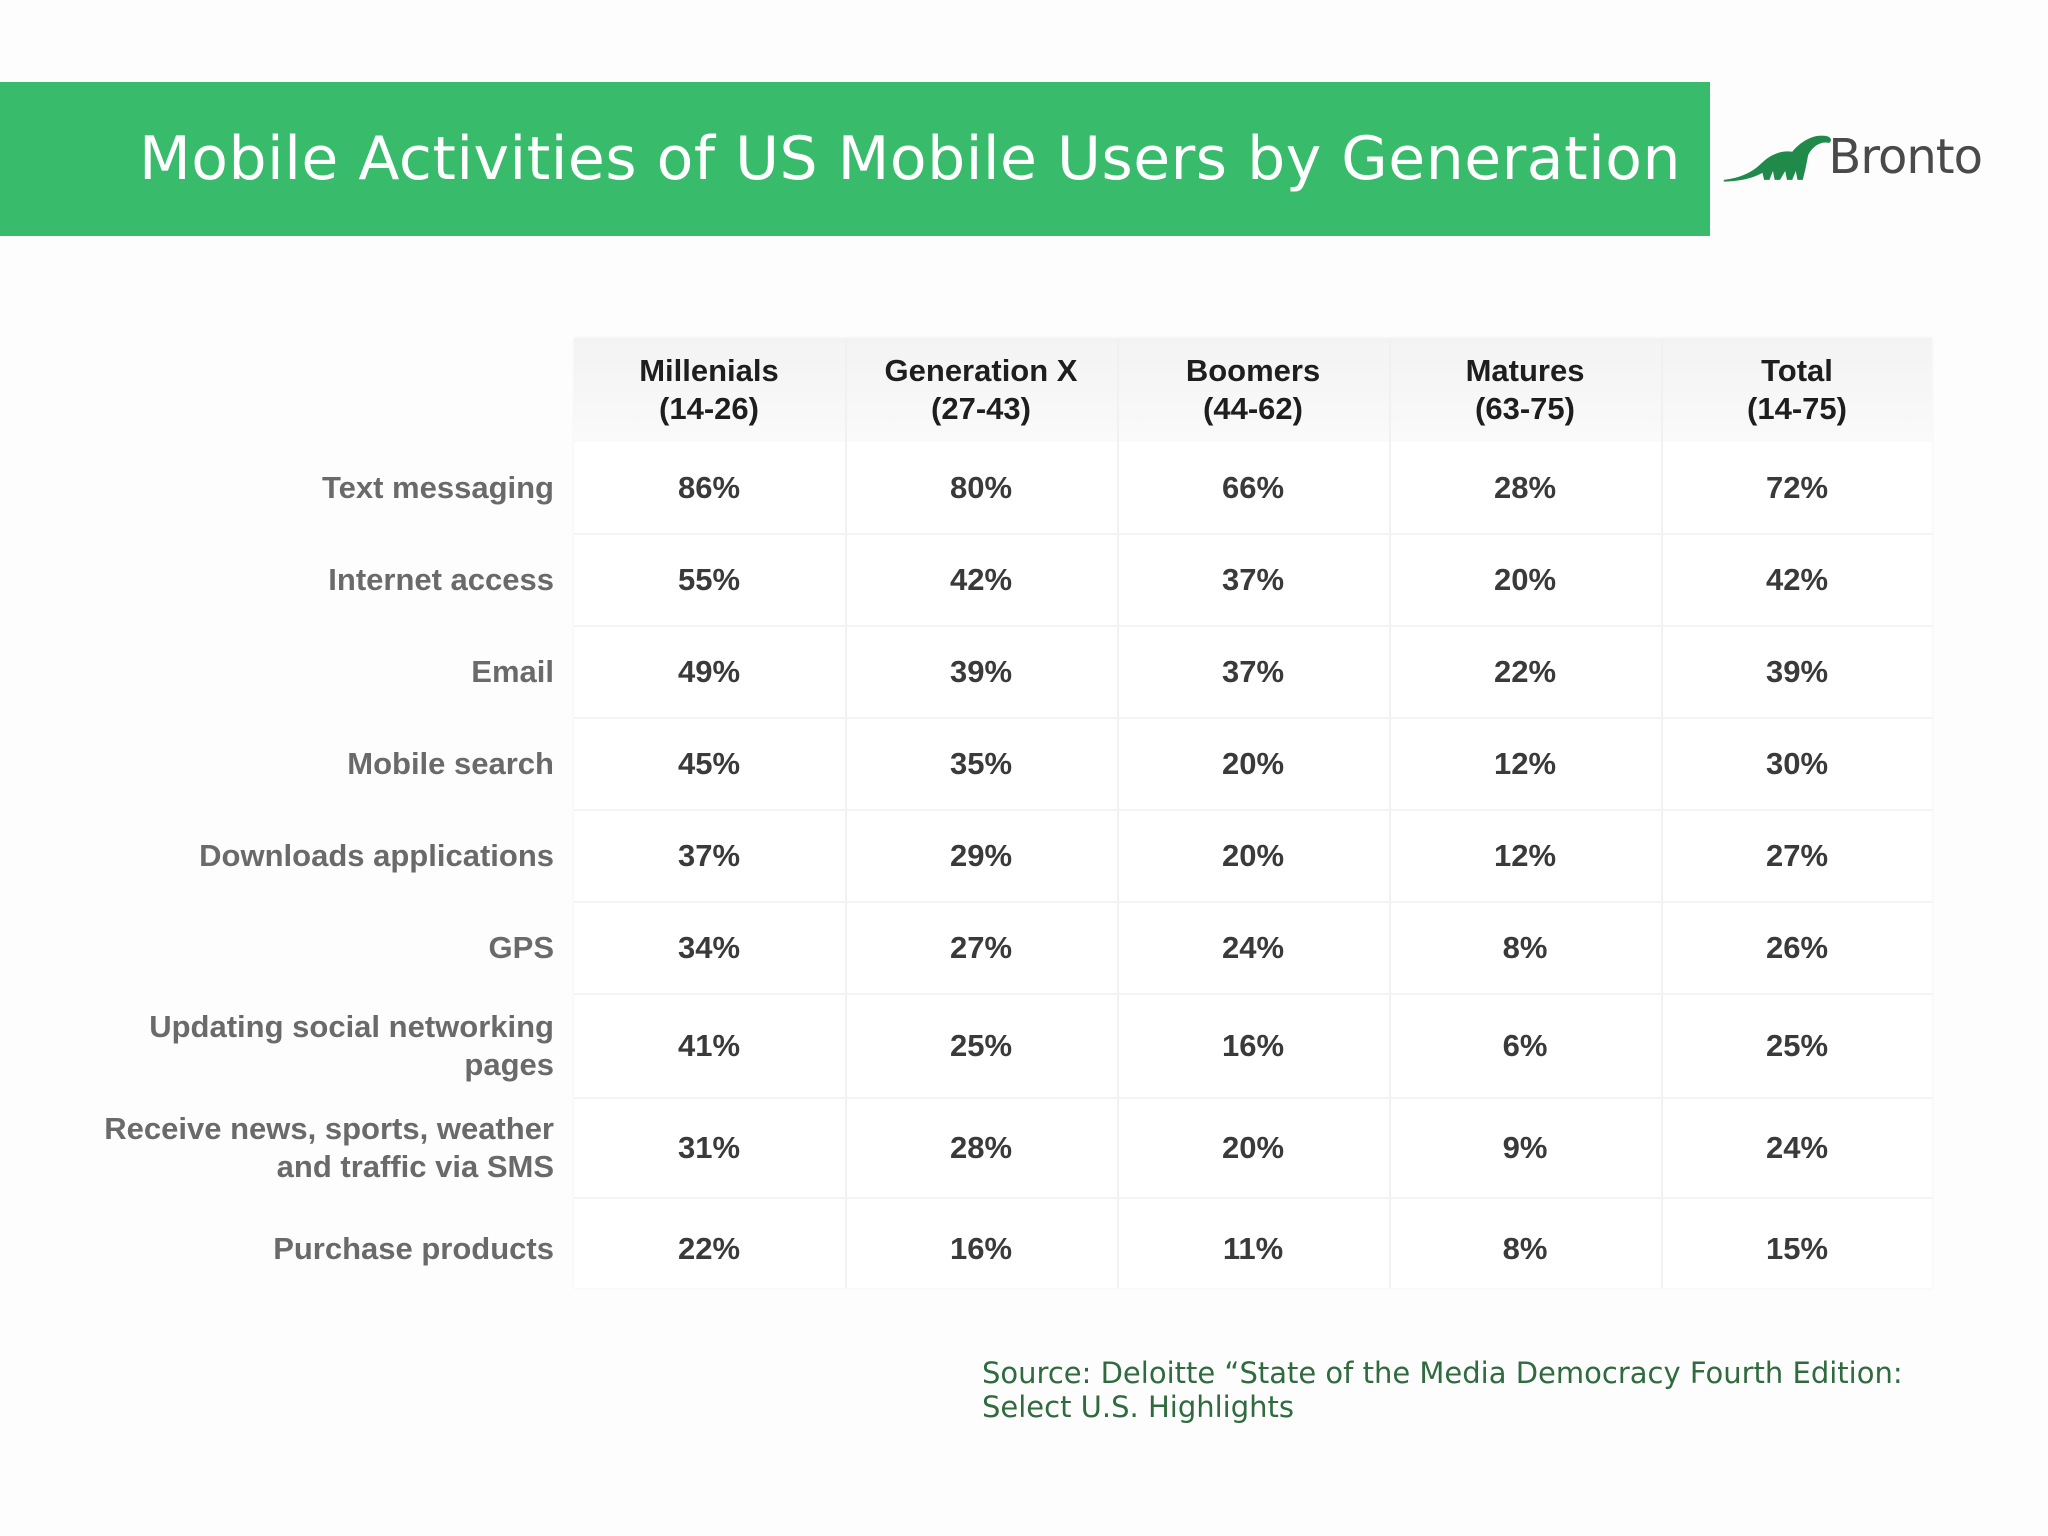 The height and width of the screenshot is (1536, 2048). I want to click on row-label-line: Receive news, sports, weather, so click(329, 1128).